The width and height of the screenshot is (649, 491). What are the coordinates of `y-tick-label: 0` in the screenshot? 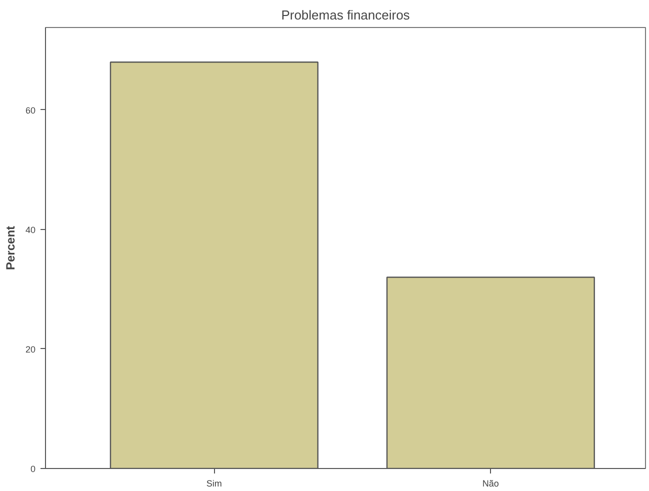 It's located at (33, 469).